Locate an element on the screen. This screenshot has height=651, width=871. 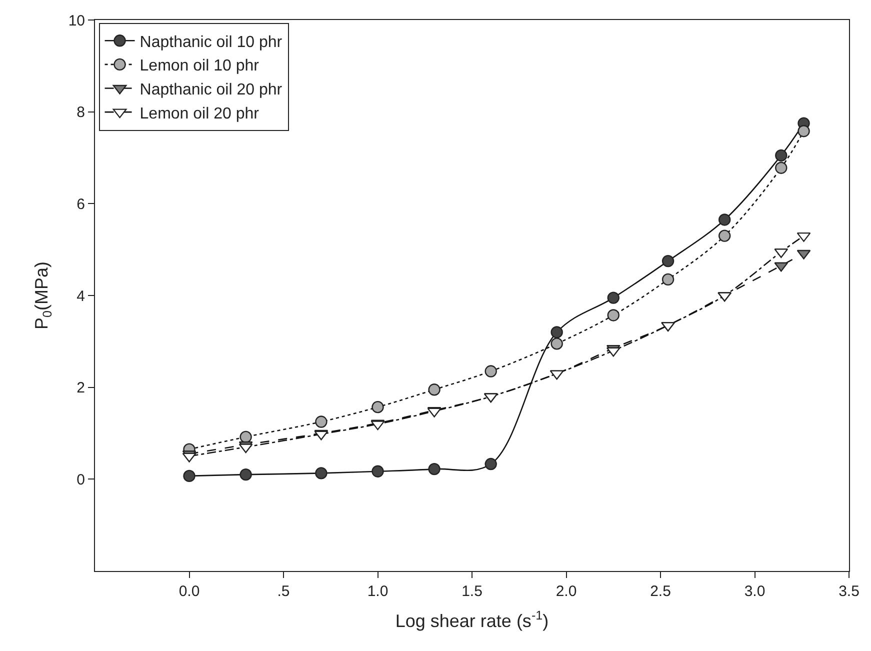
y-tick-label: 4 is located at coordinates (80, 296).